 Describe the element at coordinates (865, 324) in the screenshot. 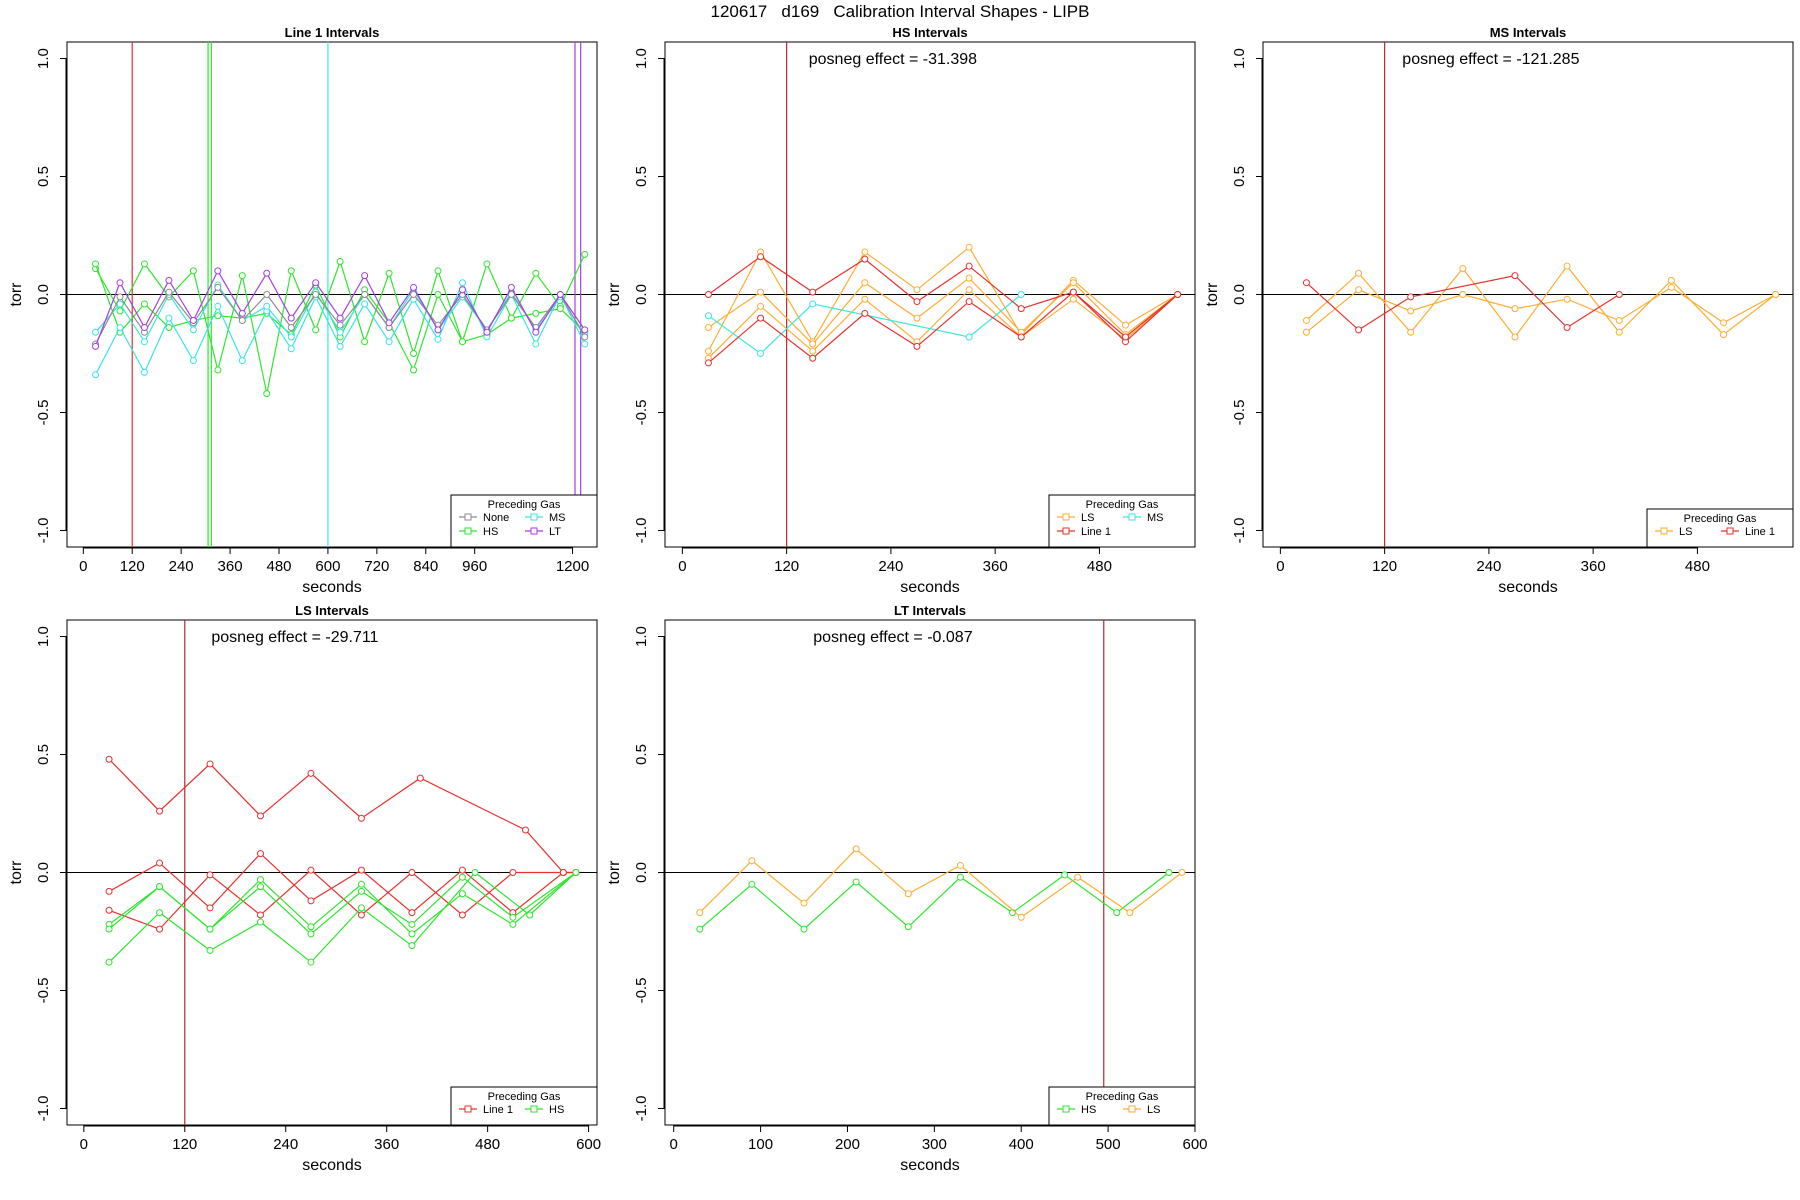

I see `series-line-ms` at that location.